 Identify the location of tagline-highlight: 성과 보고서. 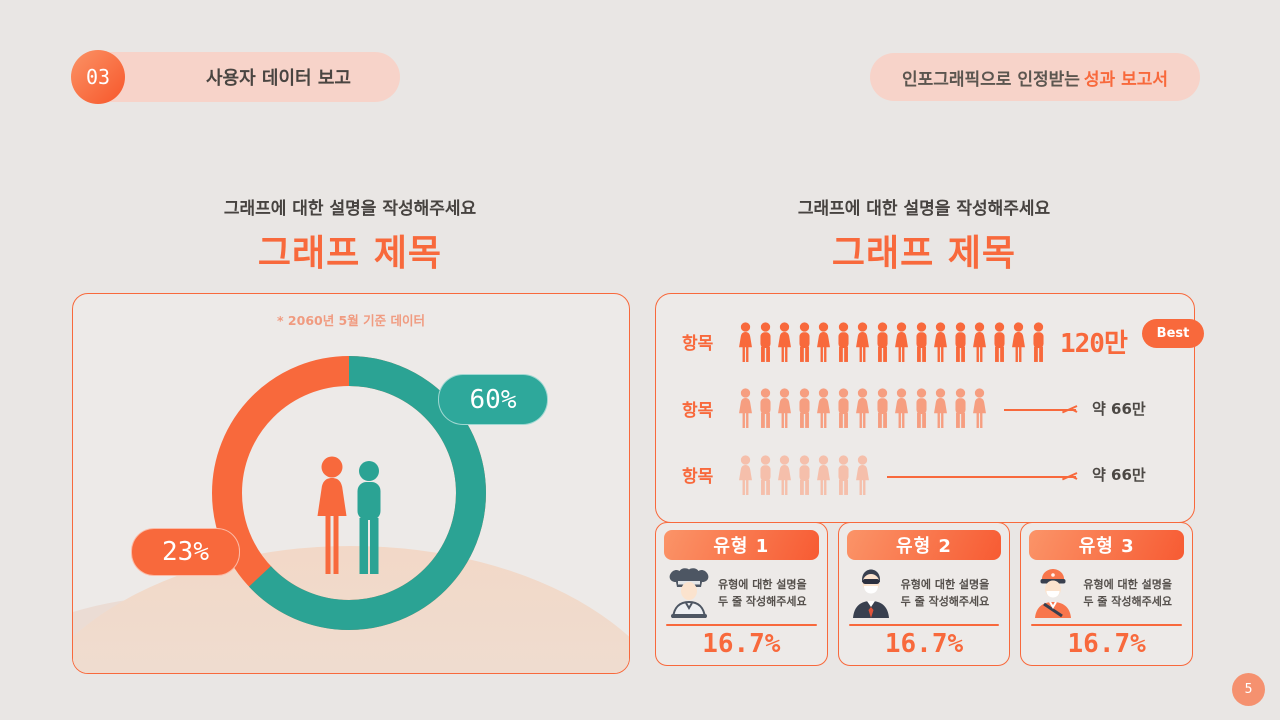
(1126, 79).